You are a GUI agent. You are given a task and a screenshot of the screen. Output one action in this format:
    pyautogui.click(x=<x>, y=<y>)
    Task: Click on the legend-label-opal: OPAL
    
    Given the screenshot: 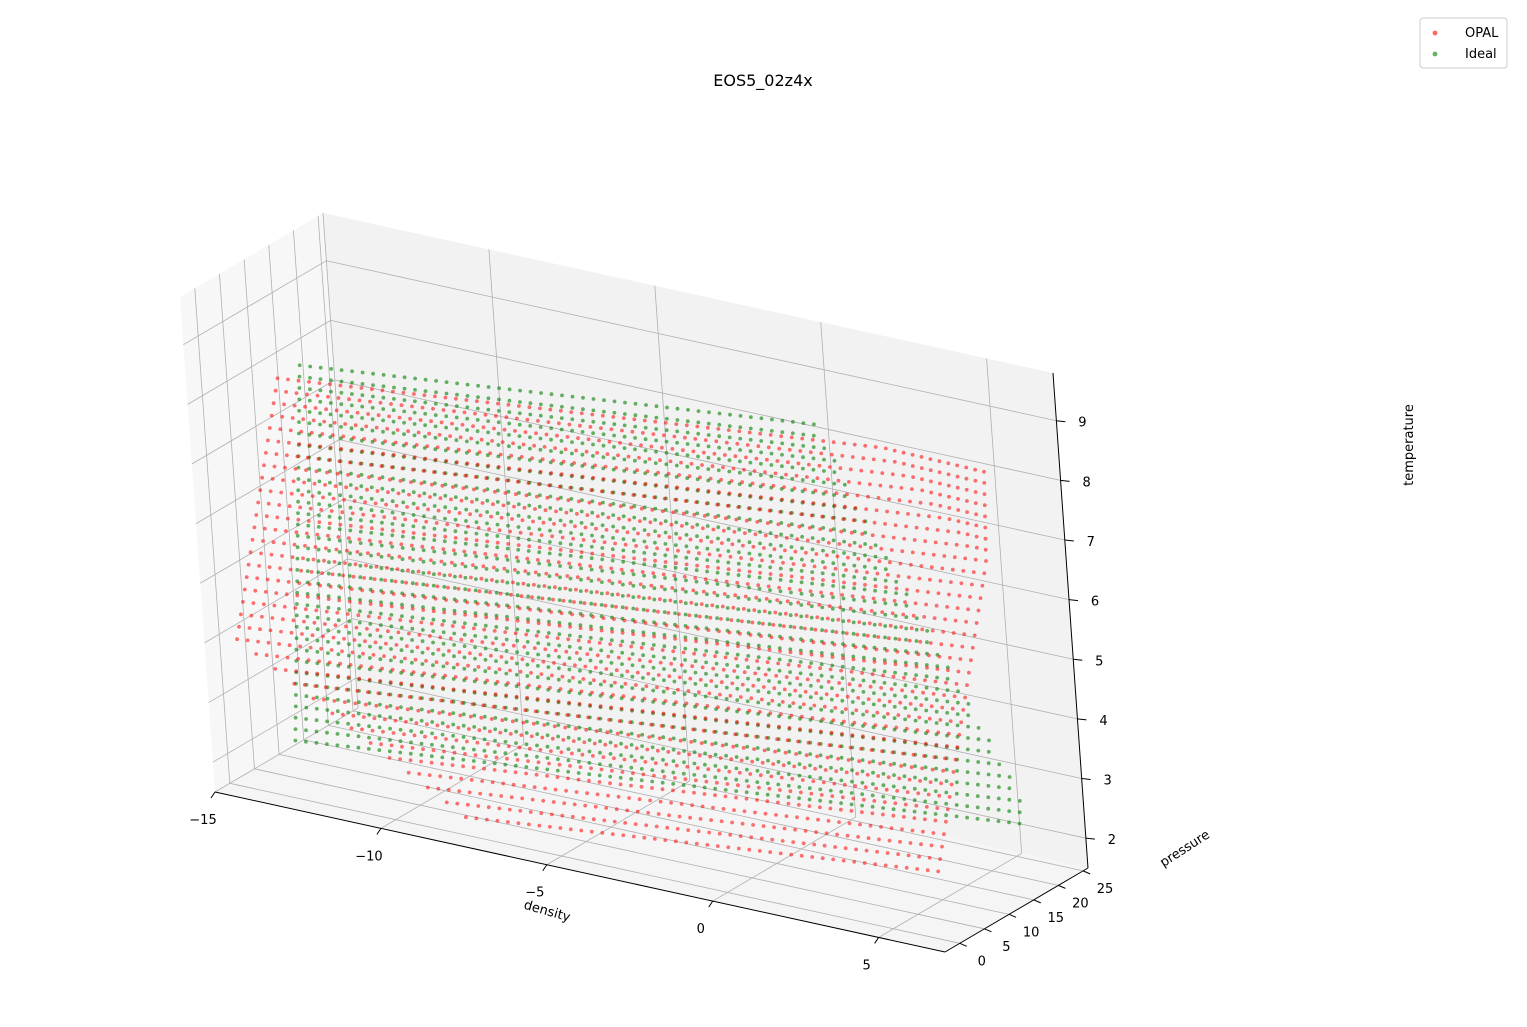 What is the action you would take?
    pyautogui.click(x=1482, y=33)
    